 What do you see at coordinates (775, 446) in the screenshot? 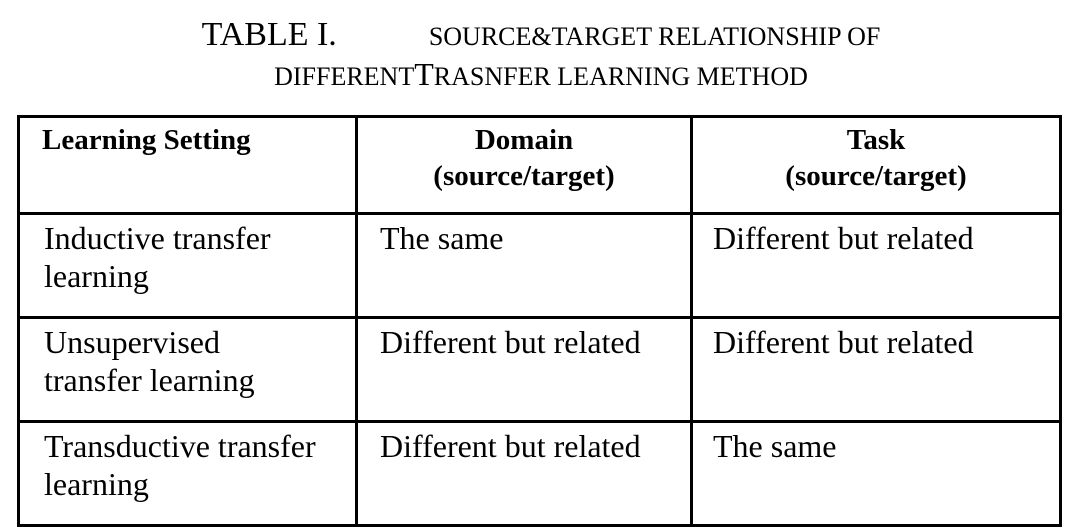
I see `cell-task-text: The same` at bounding box center [775, 446].